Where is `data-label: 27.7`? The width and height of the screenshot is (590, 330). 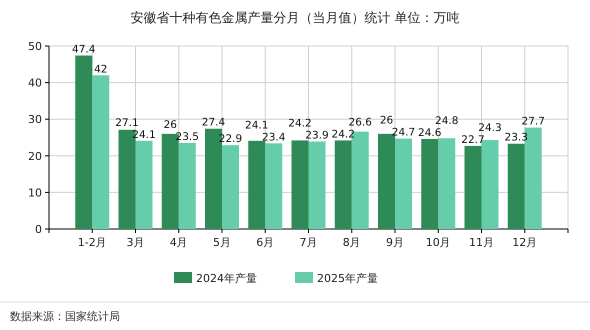
data-label: 27.7 is located at coordinates (533, 122).